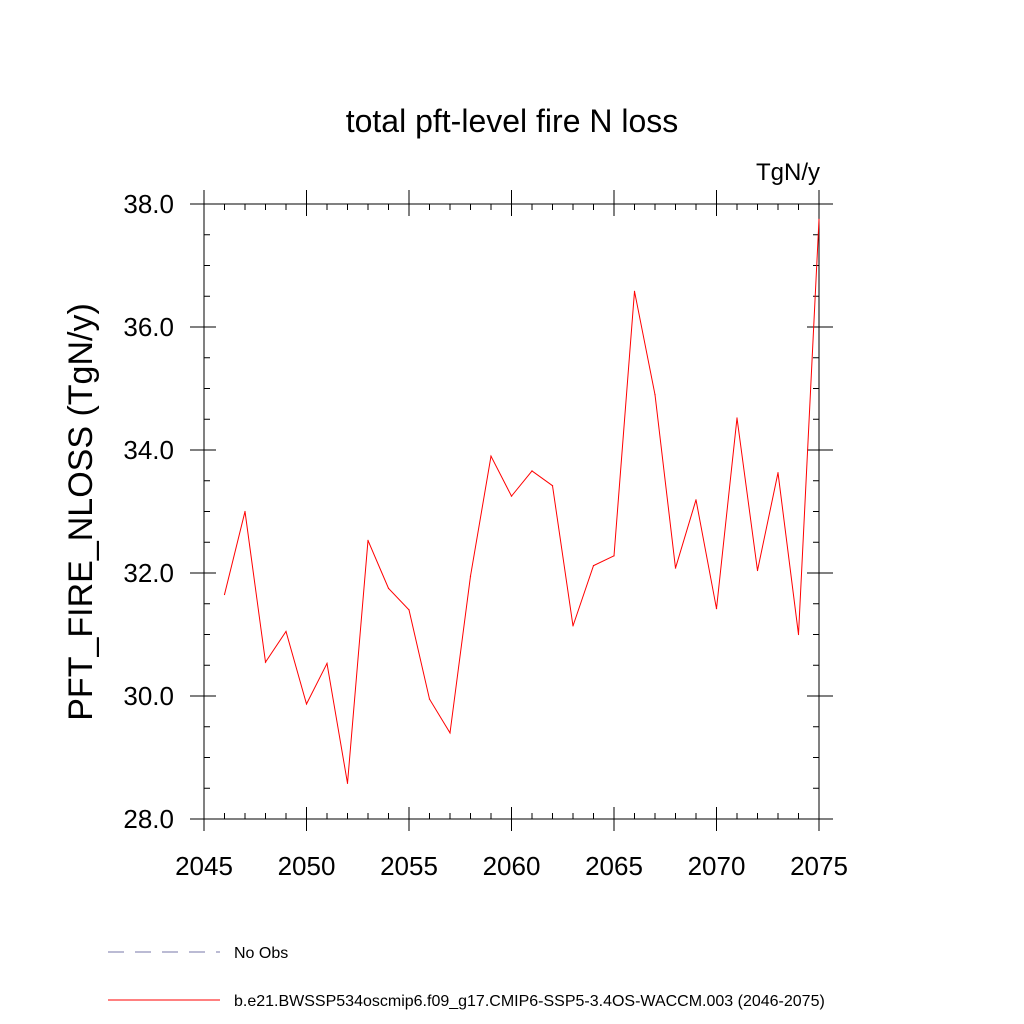 The height and width of the screenshot is (1024, 1024). Describe the element at coordinates (148, 327) in the screenshot. I see `y-tick-label: 36.0` at that location.